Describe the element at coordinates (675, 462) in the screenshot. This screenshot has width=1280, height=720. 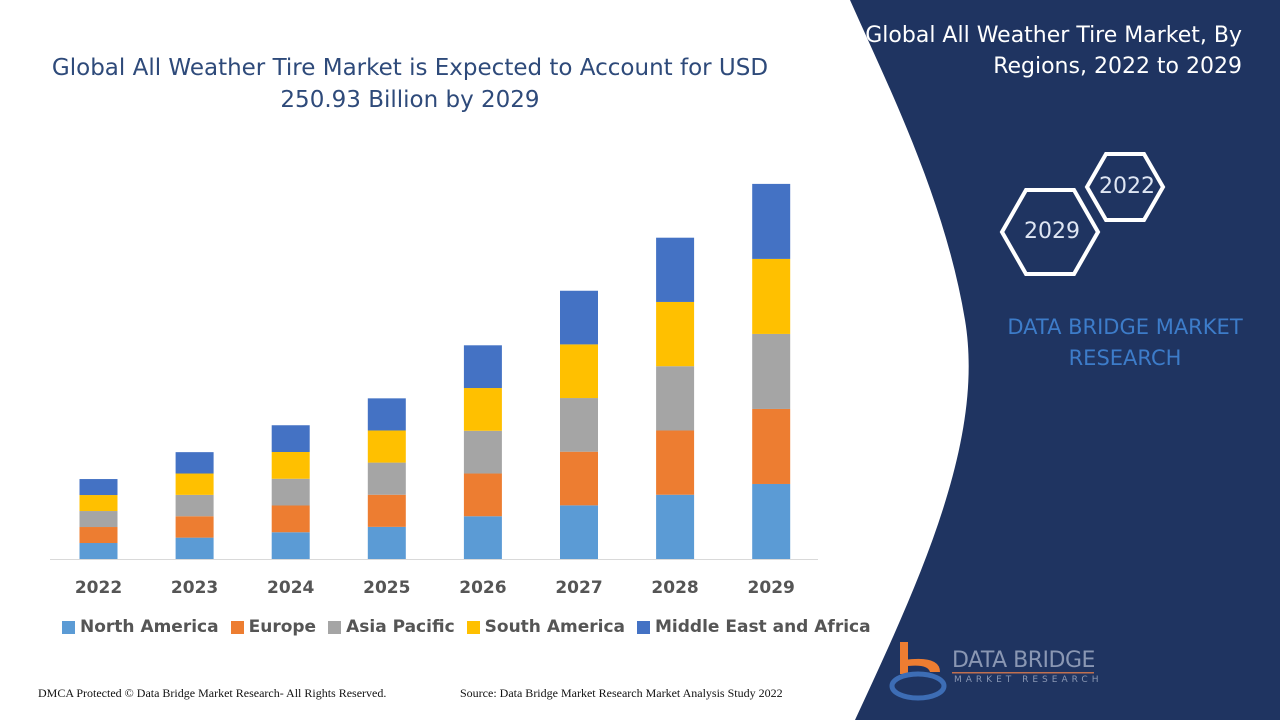
I see `bar-segment-europe-2028` at that location.